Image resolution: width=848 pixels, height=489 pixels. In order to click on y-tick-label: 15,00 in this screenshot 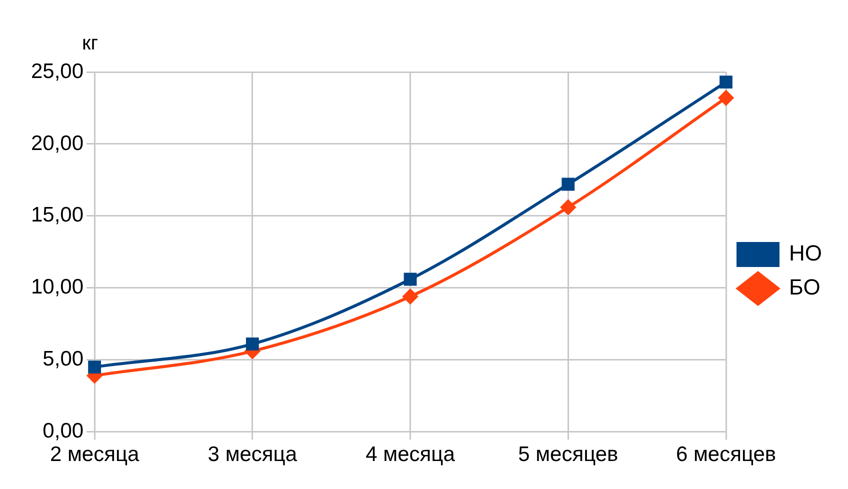, I will do `click(57, 215)`.